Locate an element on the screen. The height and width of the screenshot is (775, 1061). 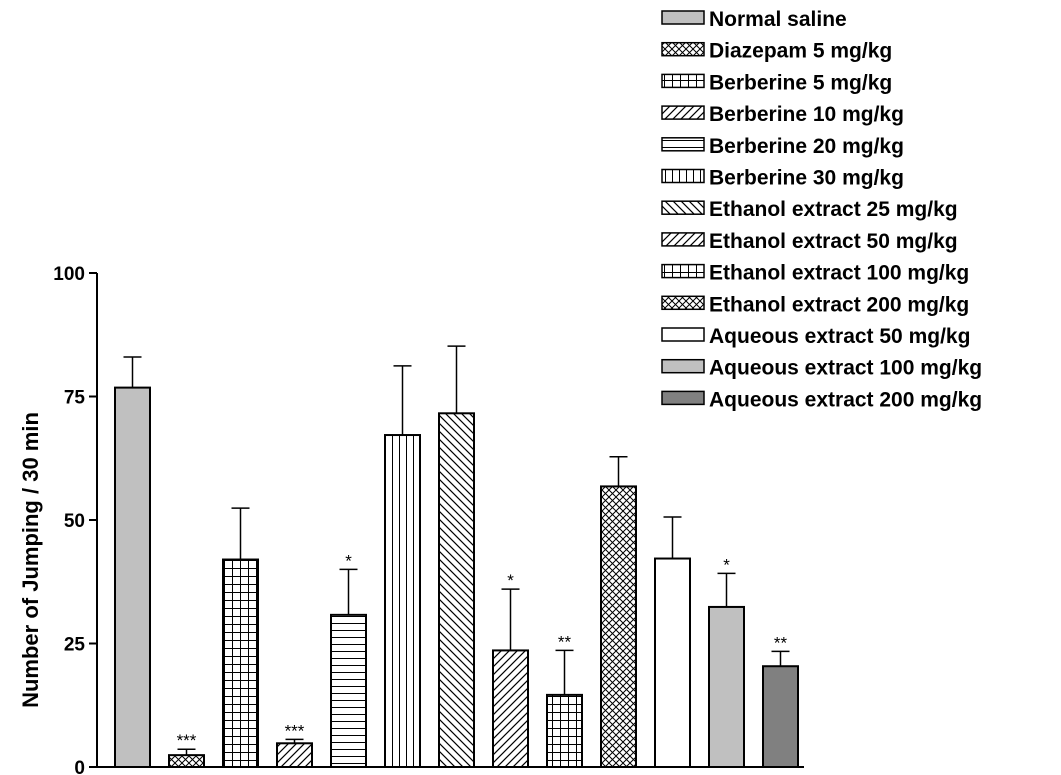
legend-label: Berberine 30 mg/kg is located at coordinates (806, 178).